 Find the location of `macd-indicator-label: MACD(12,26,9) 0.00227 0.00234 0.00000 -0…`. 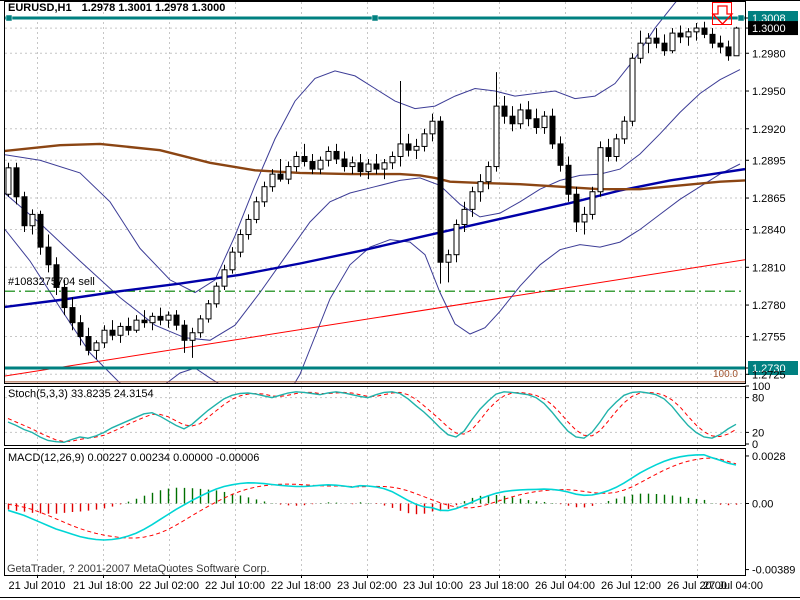

macd-indicator-label: MACD(12,26,9) 0.00227 0.00234 0.00000 -0… is located at coordinates (134, 458).